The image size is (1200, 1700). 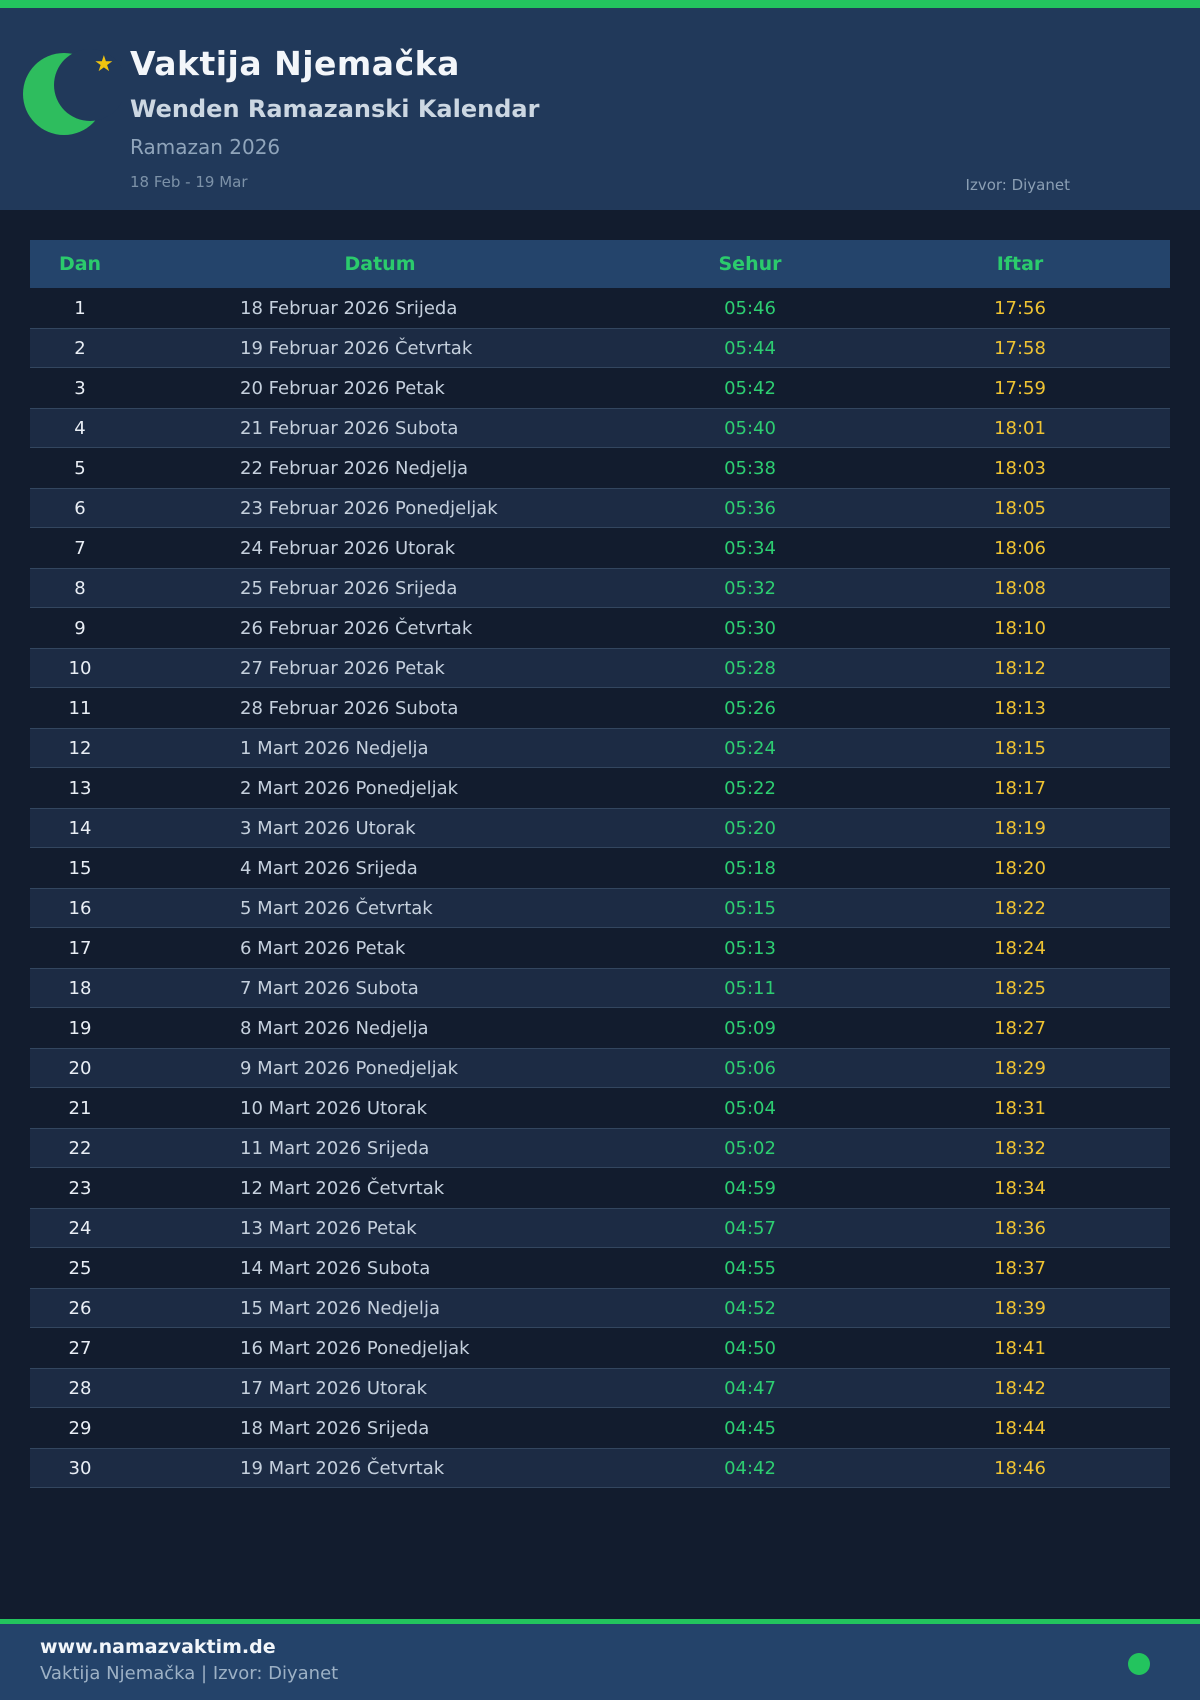 What do you see at coordinates (1020, 1388) in the screenshot?
I see `iftar-time-cell: 18:42` at bounding box center [1020, 1388].